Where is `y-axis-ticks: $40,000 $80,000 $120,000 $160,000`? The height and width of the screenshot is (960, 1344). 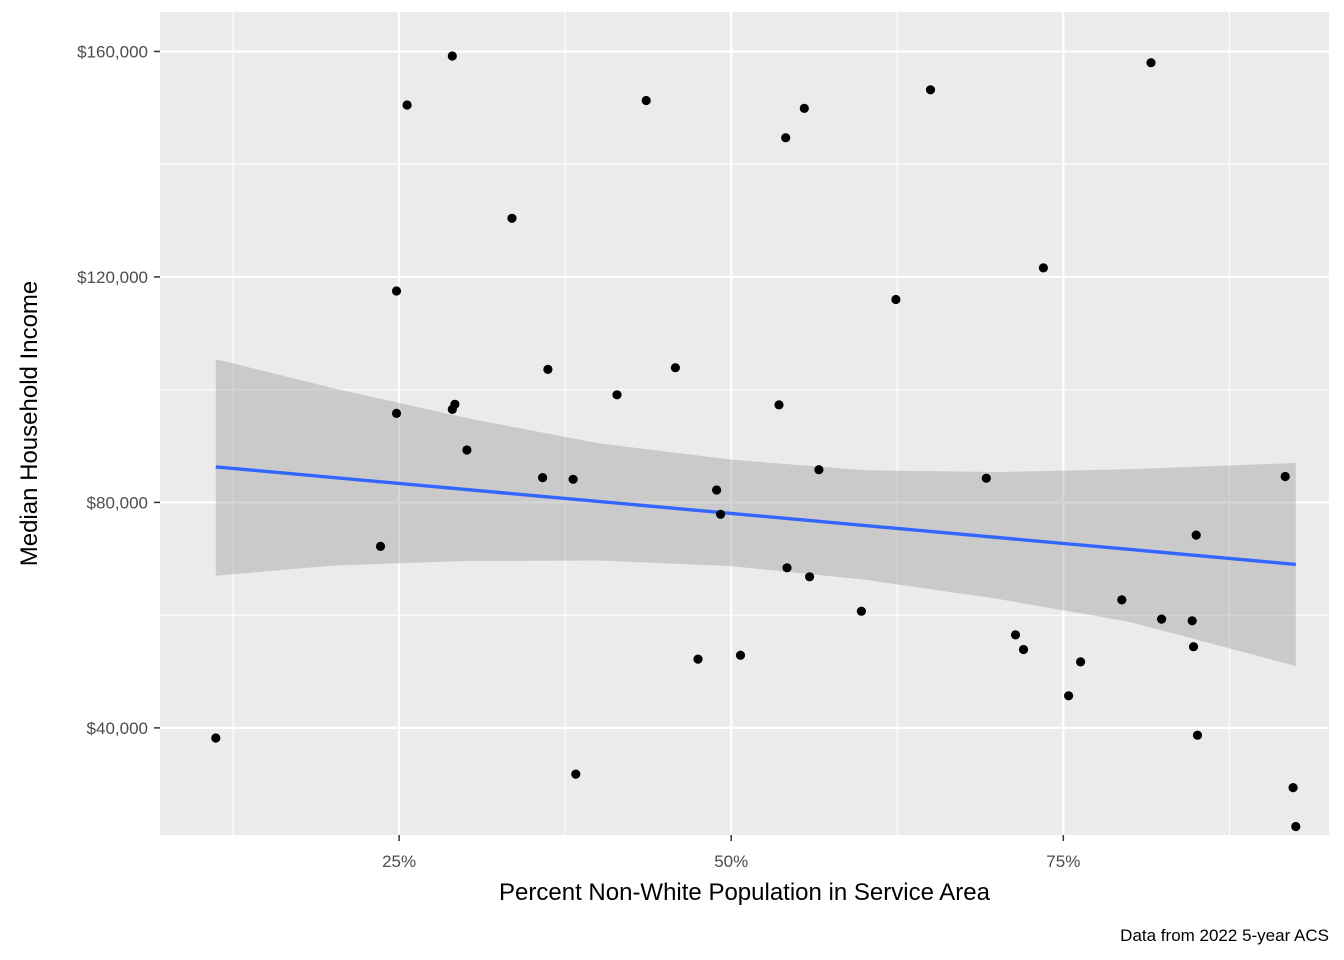
y-axis-ticks: $40,000 $80,000 $120,000 $160,000 is located at coordinates (118, 390).